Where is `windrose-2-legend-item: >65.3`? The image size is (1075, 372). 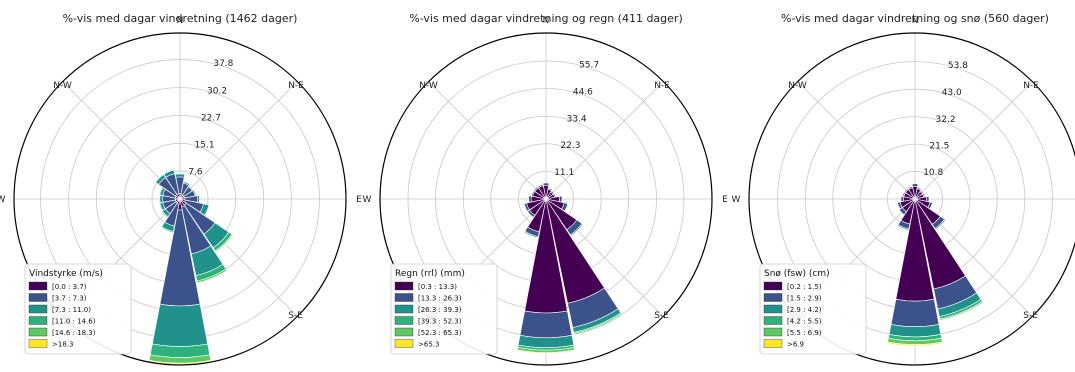 windrose-2-legend-item: >65.3 is located at coordinates (428, 345).